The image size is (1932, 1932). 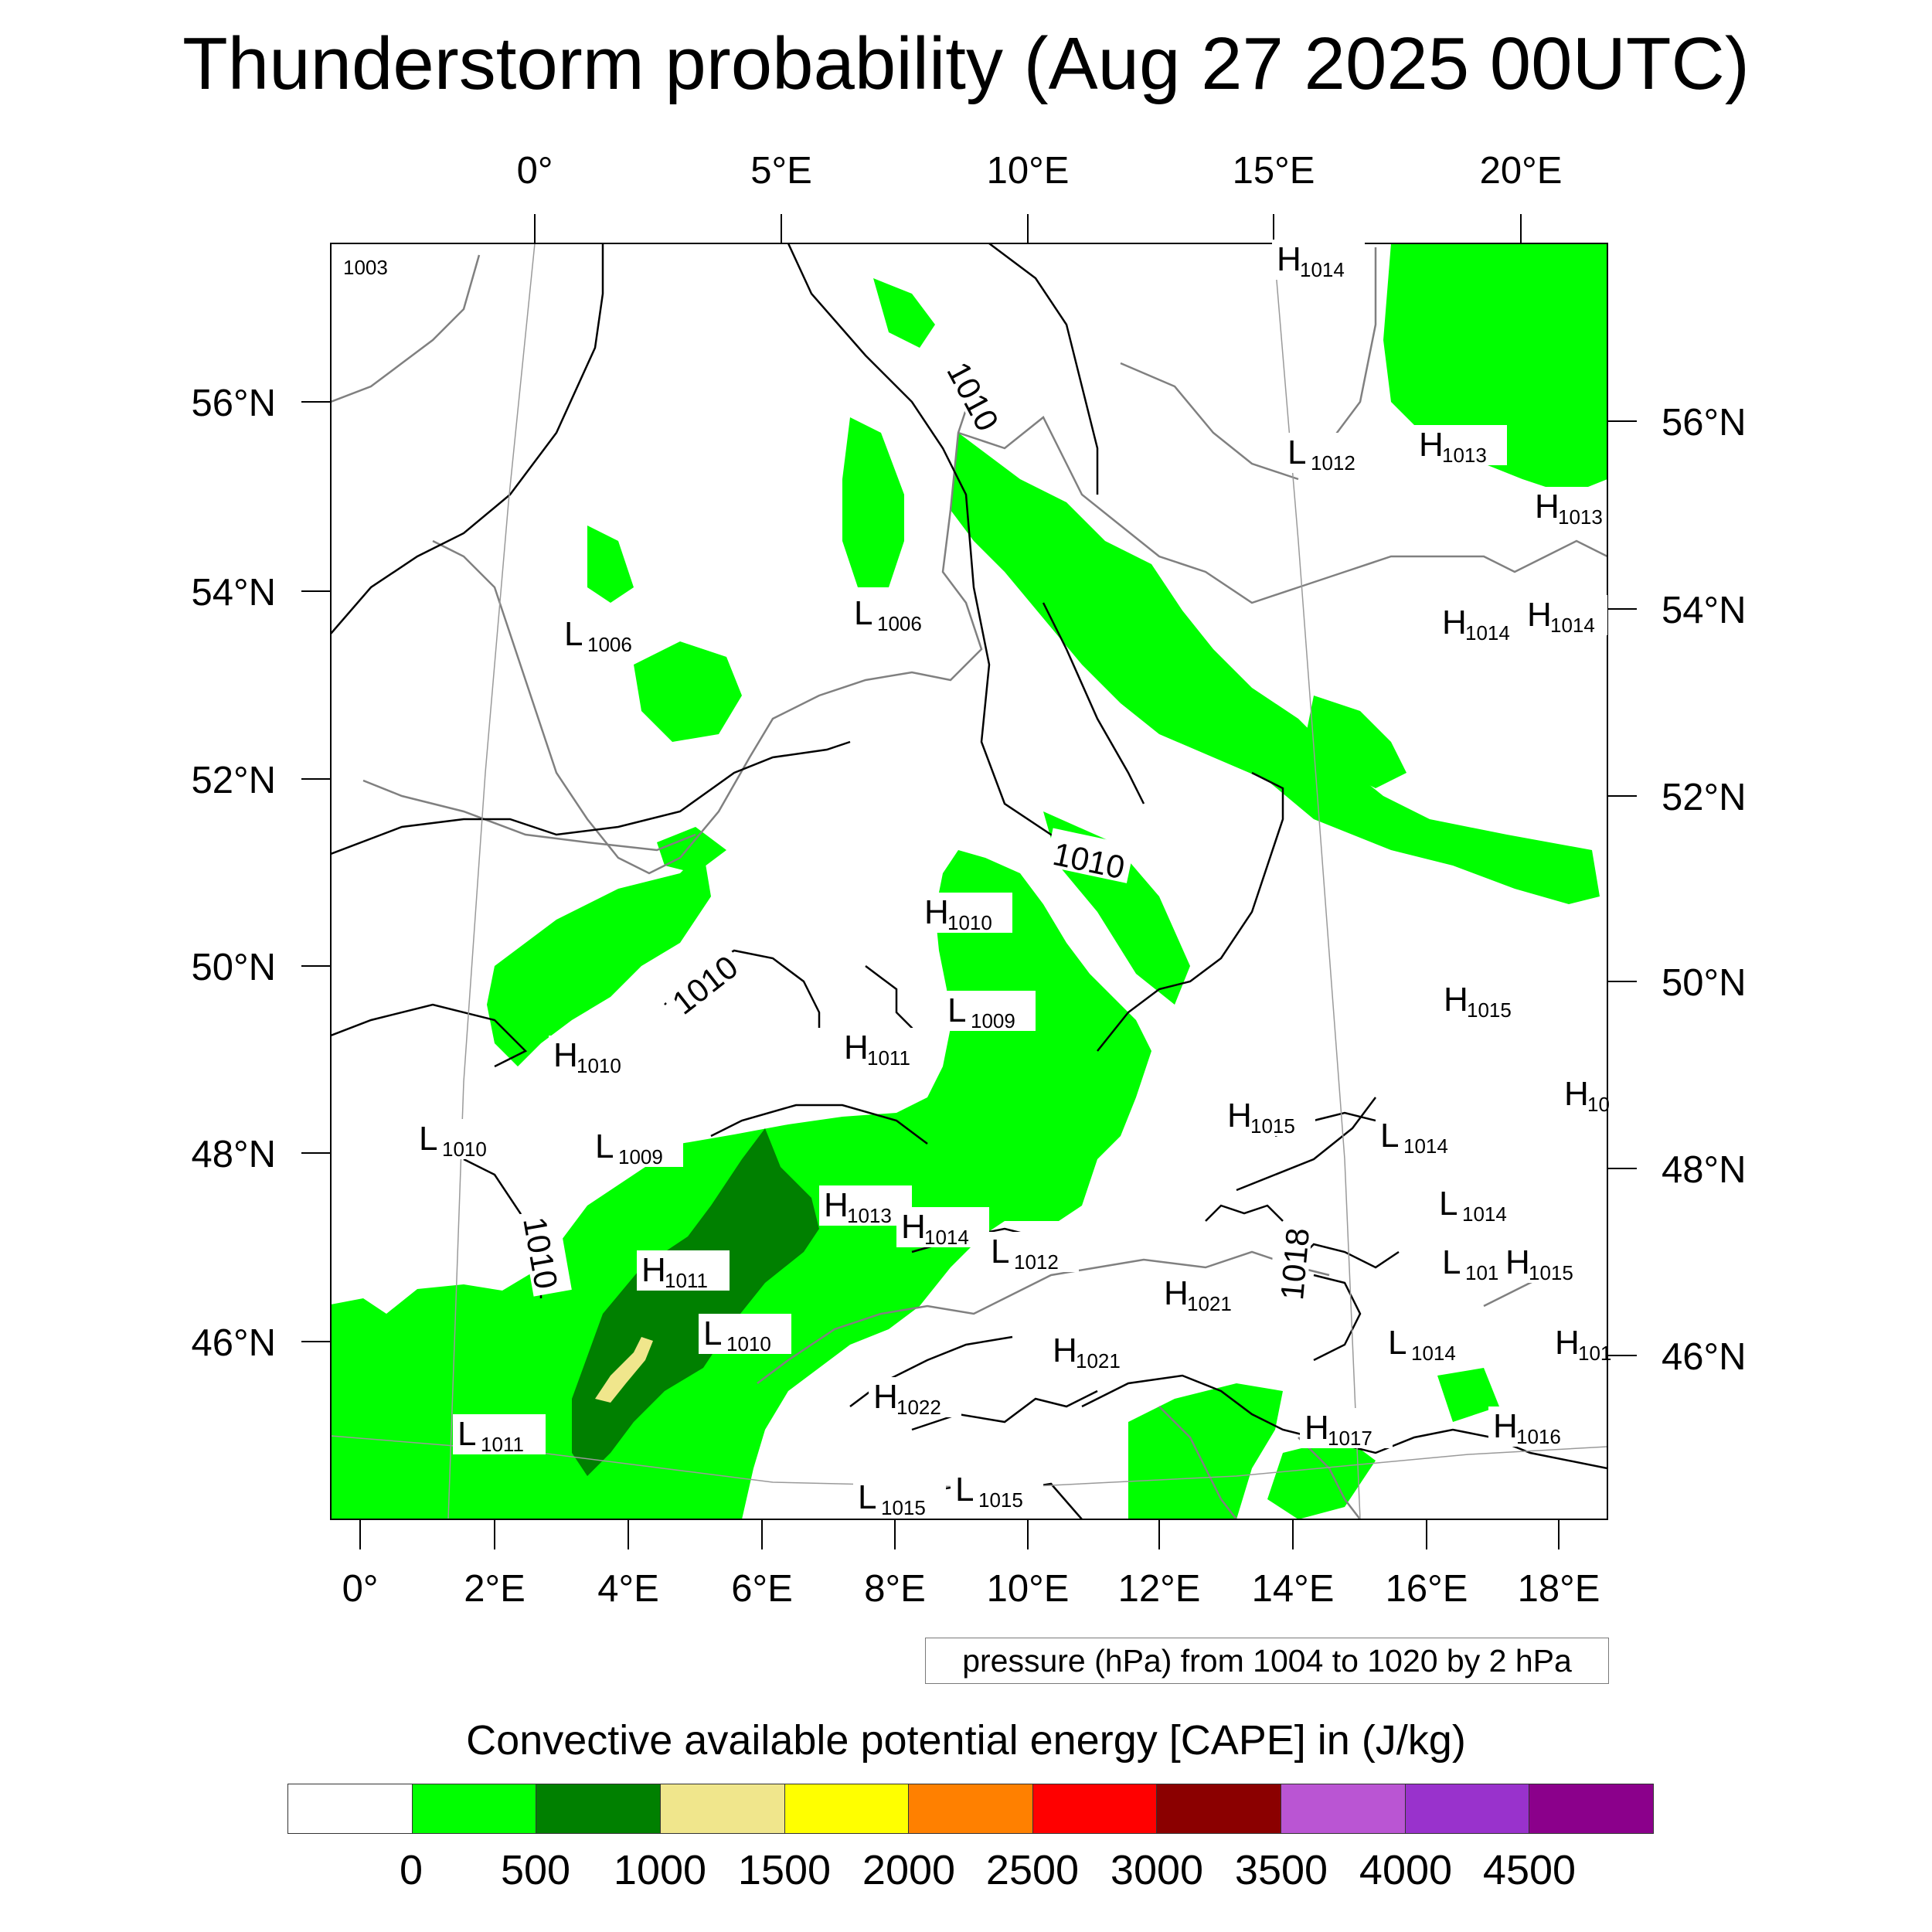 What do you see at coordinates (1704, 798) in the screenshot?
I see `right-lat-label: 52°N` at bounding box center [1704, 798].